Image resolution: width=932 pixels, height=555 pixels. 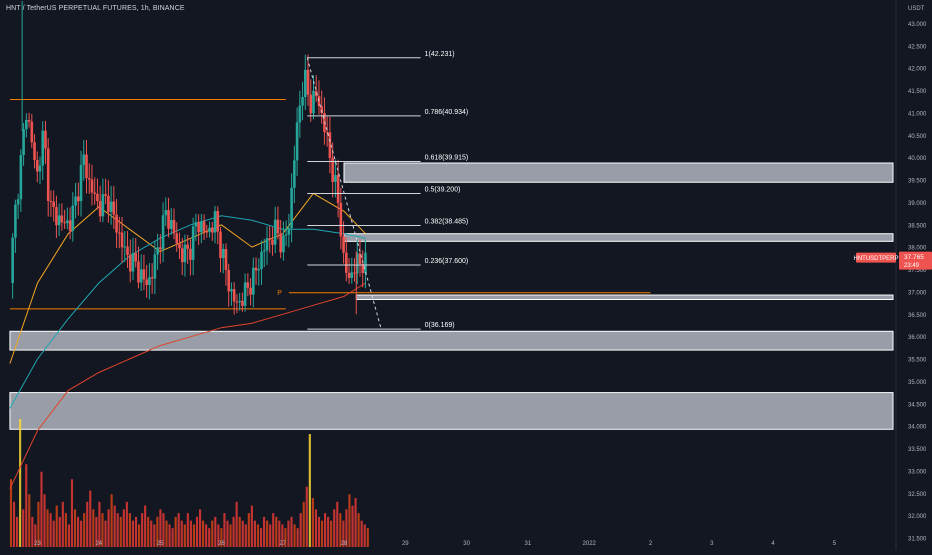 I want to click on fib-level-label: 0.236(37.600), so click(x=447, y=261).